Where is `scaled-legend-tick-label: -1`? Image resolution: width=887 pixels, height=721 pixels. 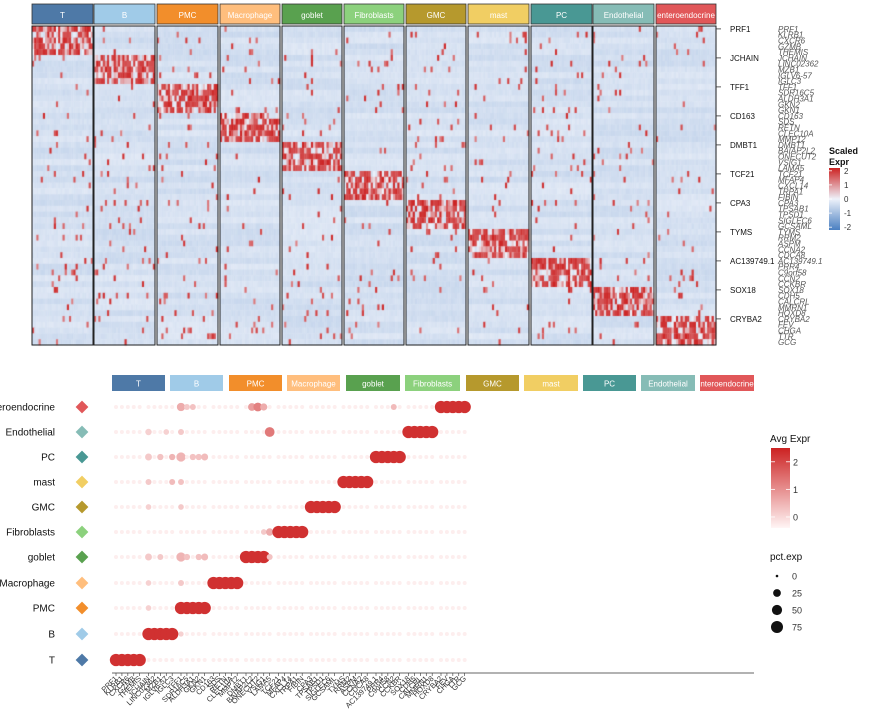
scaled-legend-tick-label: -1 is located at coordinates (848, 213).